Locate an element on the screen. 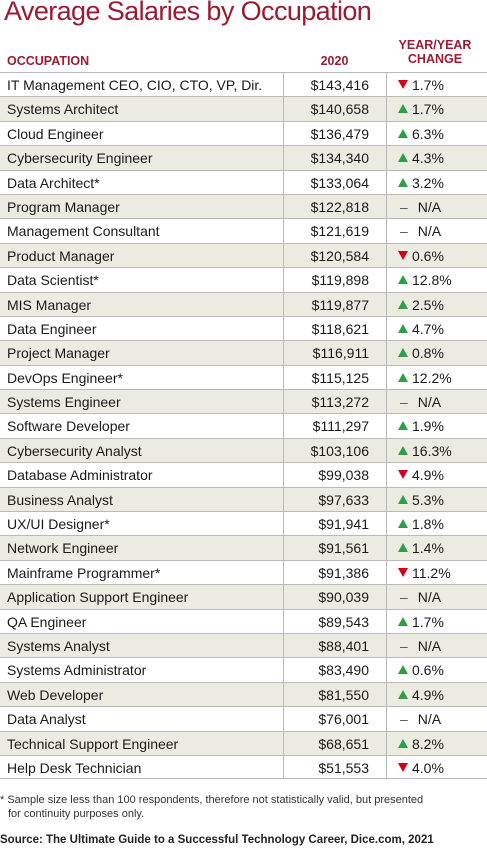  salary-cell: $119,877 is located at coordinates (340, 304).